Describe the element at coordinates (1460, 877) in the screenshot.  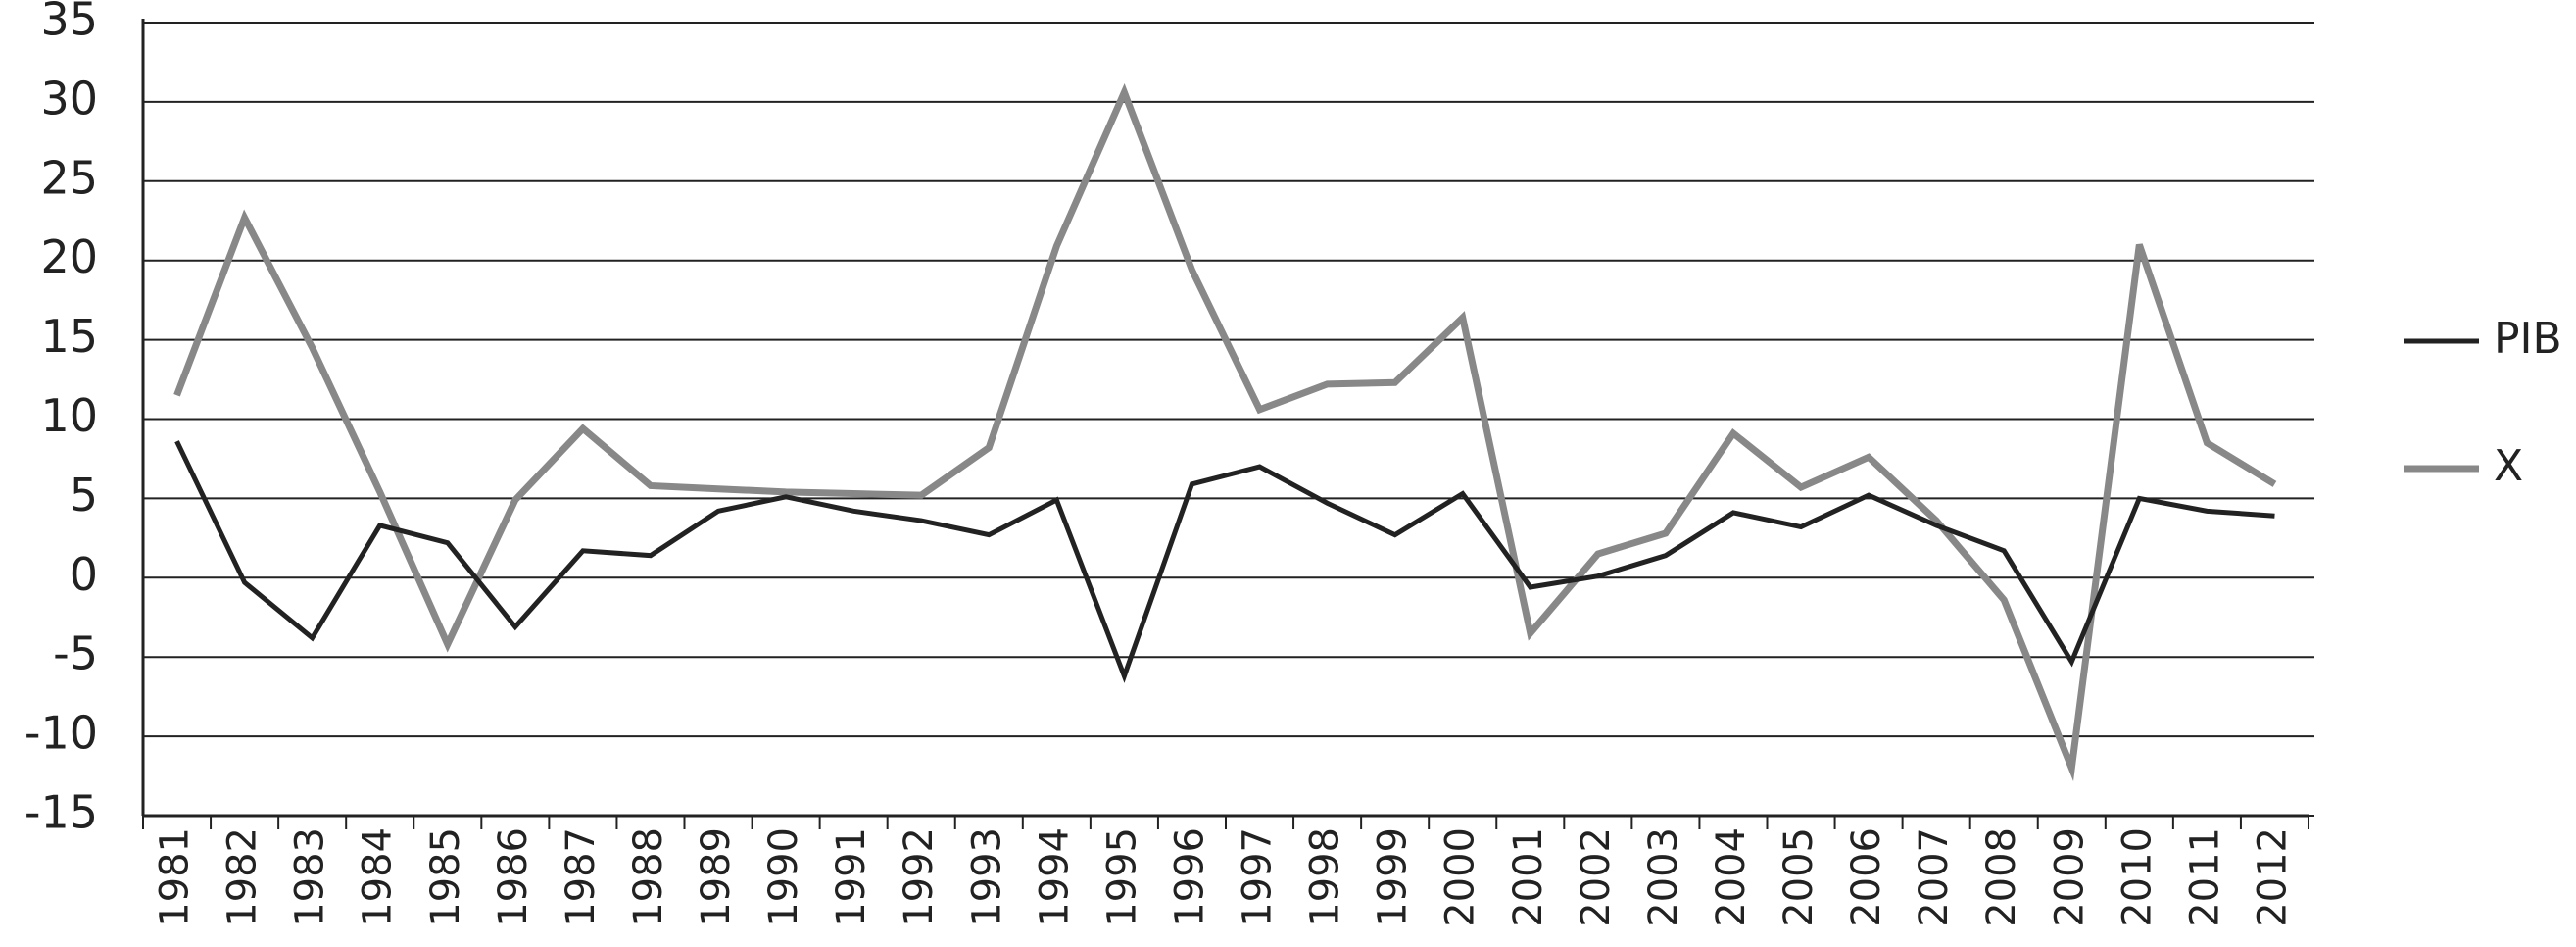
I see `x-tick-label: 2000` at that location.